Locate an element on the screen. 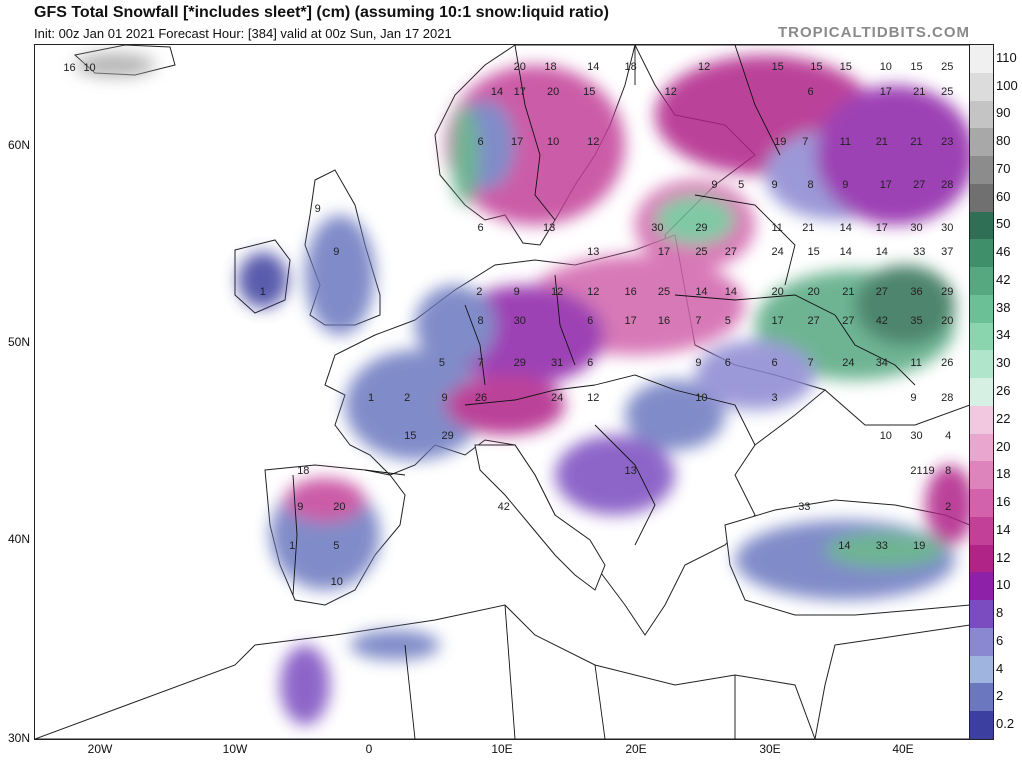 This screenshot has width=1022, height=764. snowfall-value: 34 is located at coordinates (881, 362).